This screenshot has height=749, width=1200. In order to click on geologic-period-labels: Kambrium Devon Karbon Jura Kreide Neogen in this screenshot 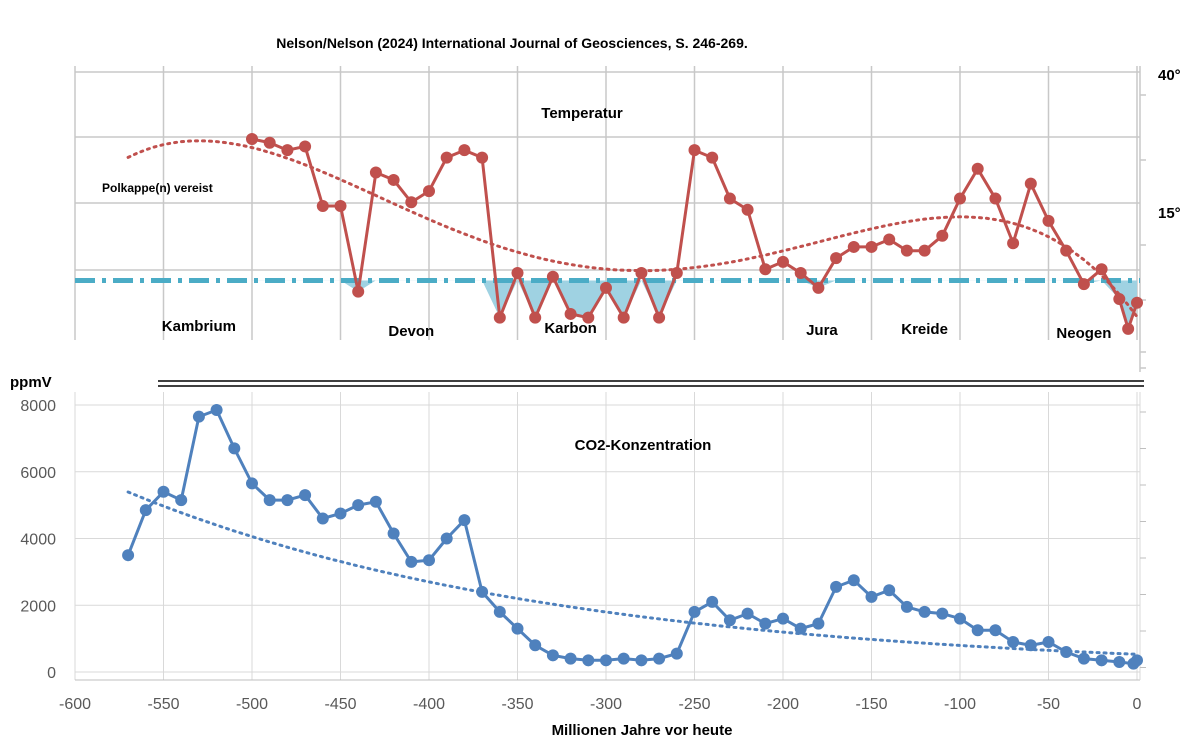, I will do `click(637, 330)`.